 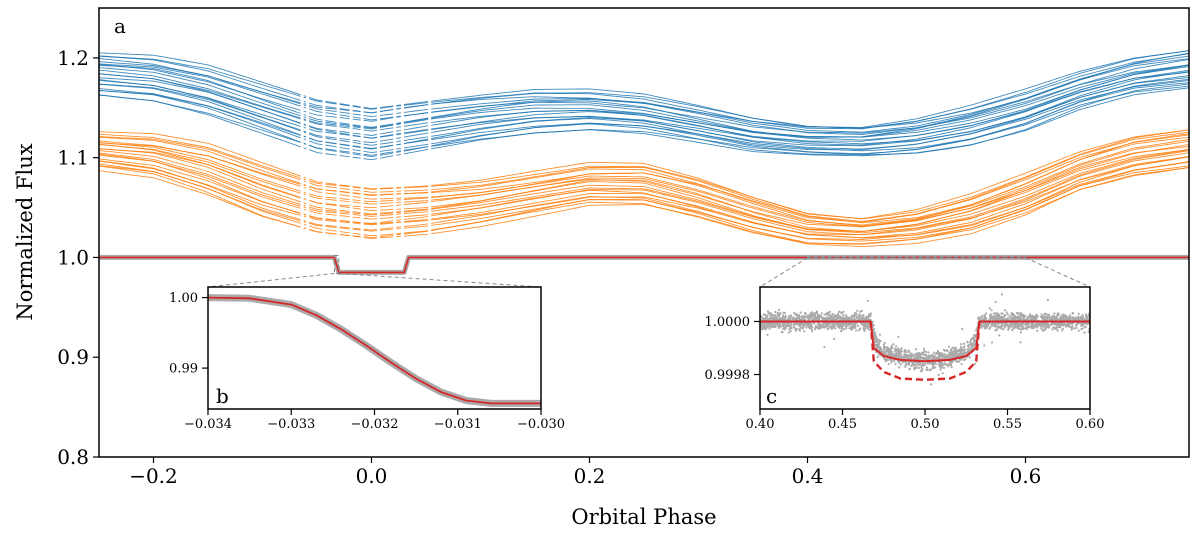 I want to click on inset-b-axes: −0.034 −0.033 −0.032 −0.031 −0.030 0.99 1.00, so click(x=367, y=361).